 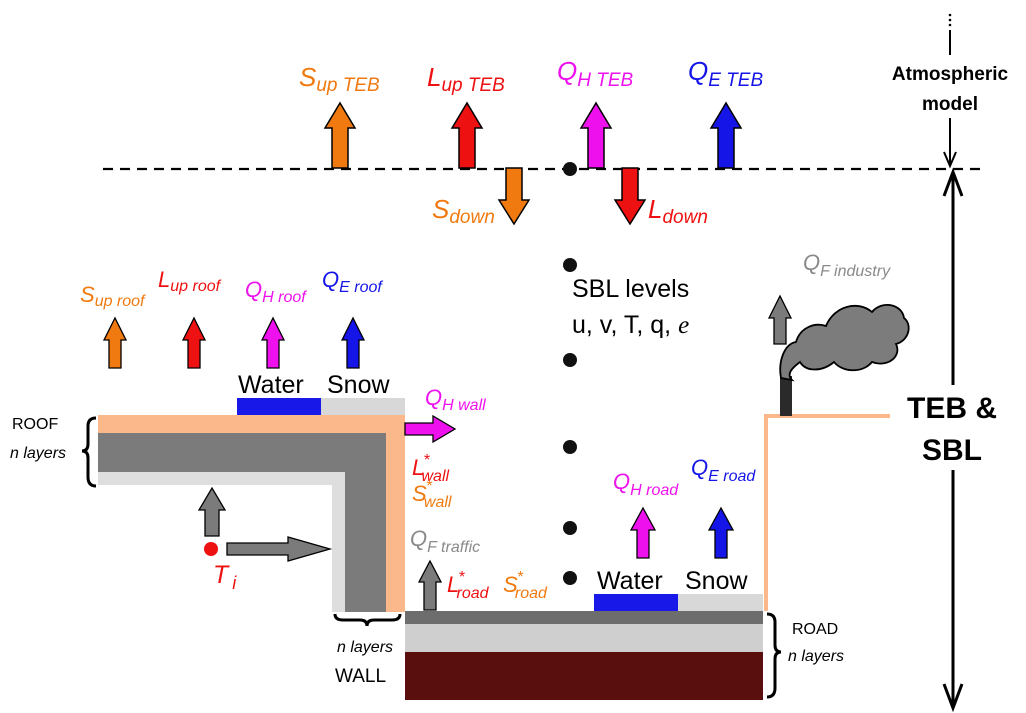 What do you see at coordinates (844, 343) in the screenshot?
I see `industry-smoke` at bounding box center [844, 343].